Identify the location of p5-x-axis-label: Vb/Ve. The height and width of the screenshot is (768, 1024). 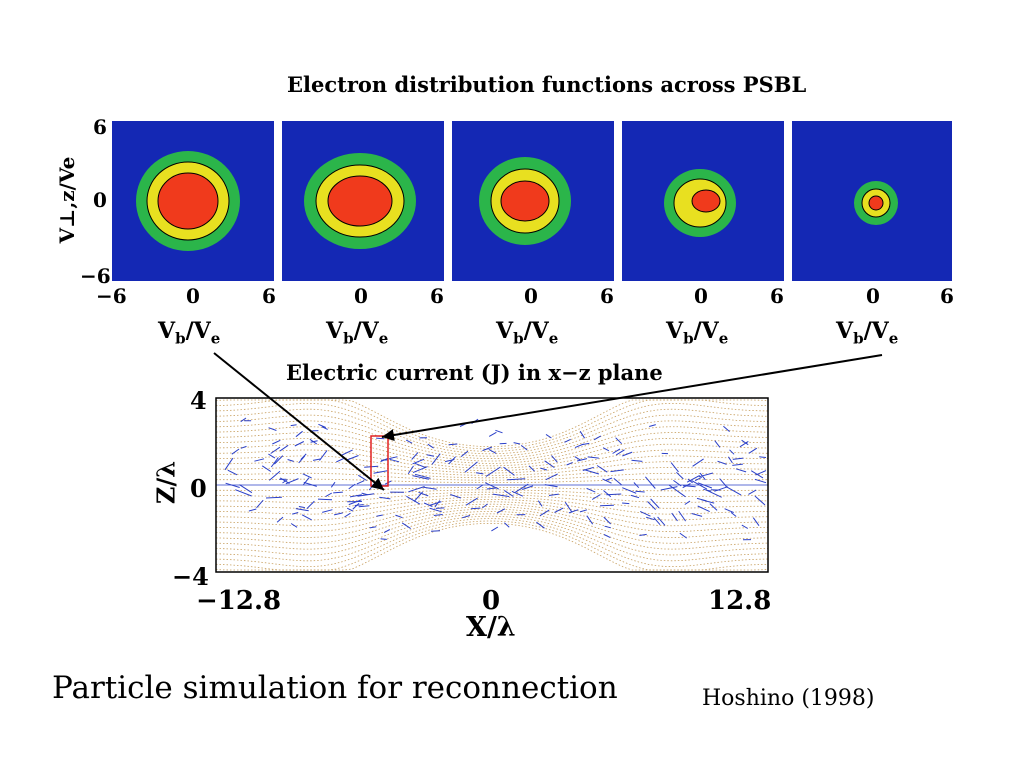
(867, 333).